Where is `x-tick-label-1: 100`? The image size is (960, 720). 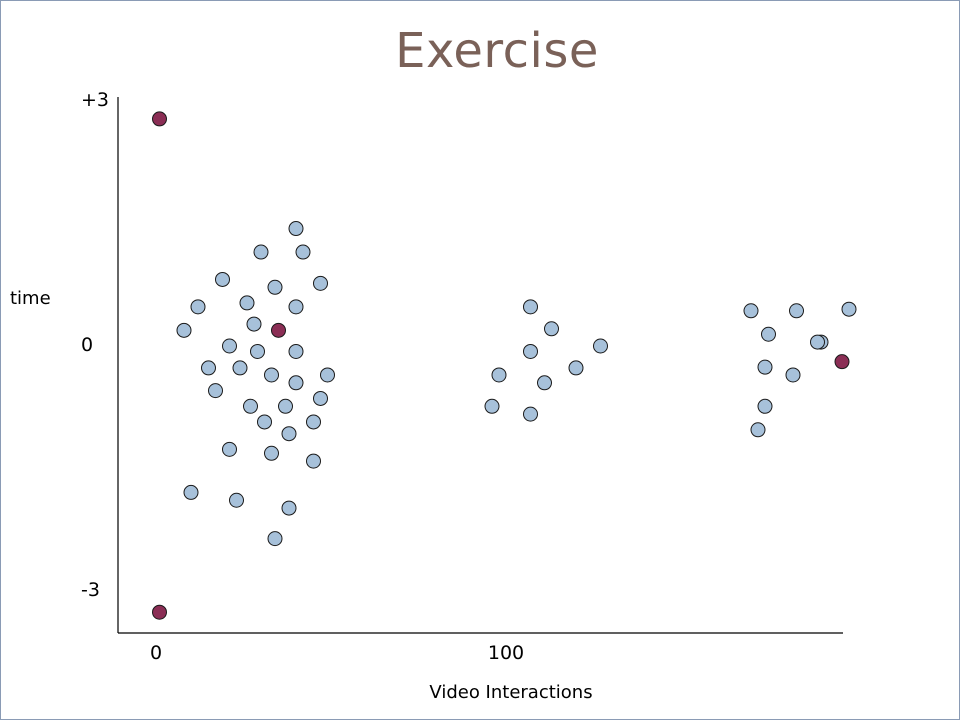 x-tick-label-1: 100 is located at coordinates (506, 653).